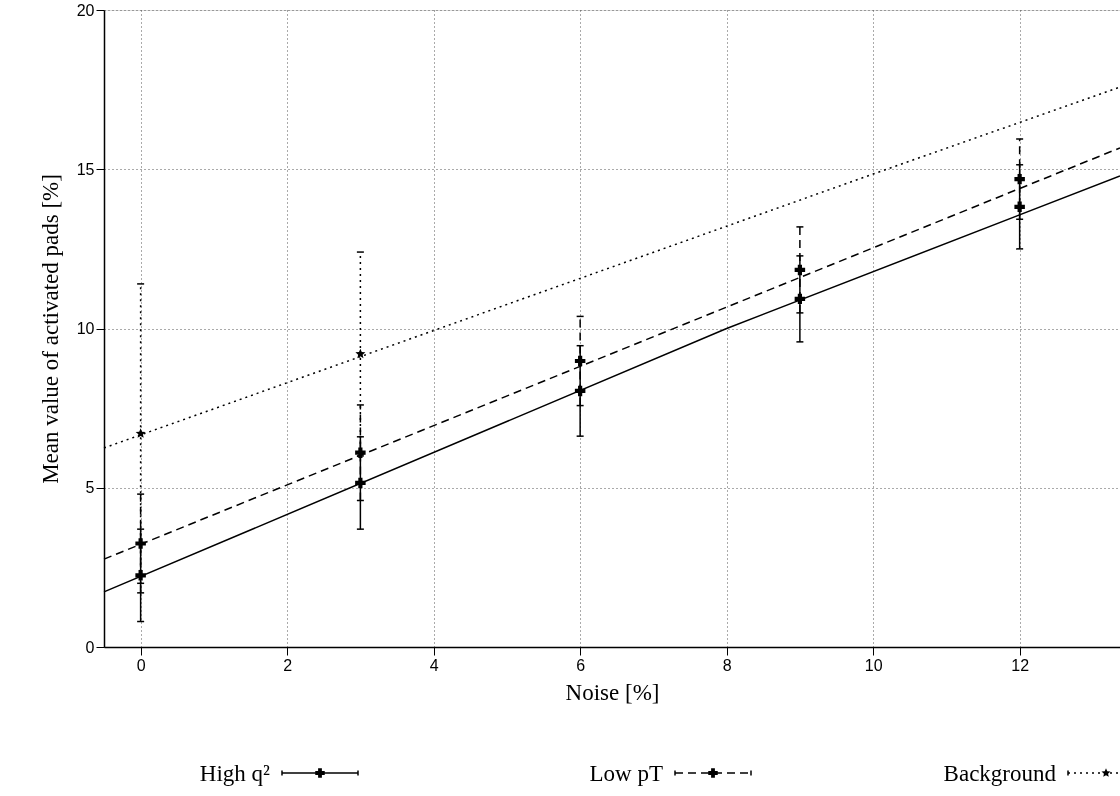  I want to click on x-tick-label: 10, so click(873, 665).